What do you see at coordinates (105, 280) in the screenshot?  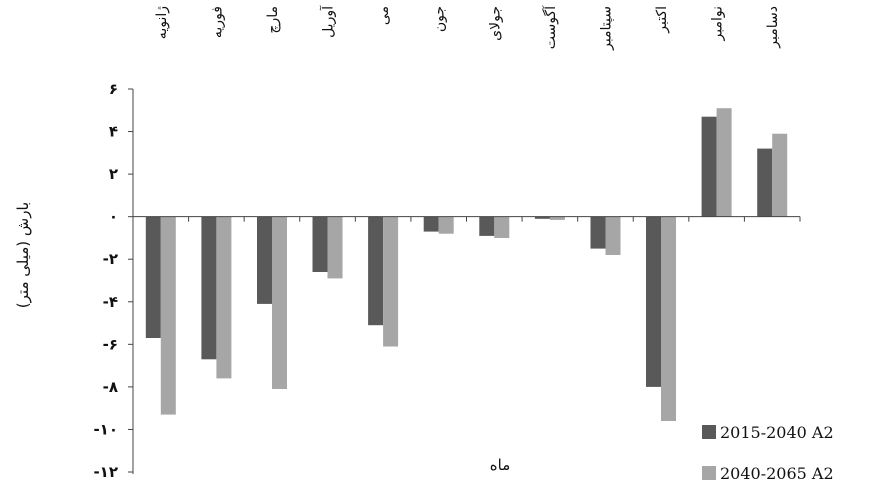 I see `y-tick-labels: ۶ ۴ ۲ ۰ -۲ -۴ -۶ -۸ -۱۰ -۱۲` at bounding box center [105, 280].